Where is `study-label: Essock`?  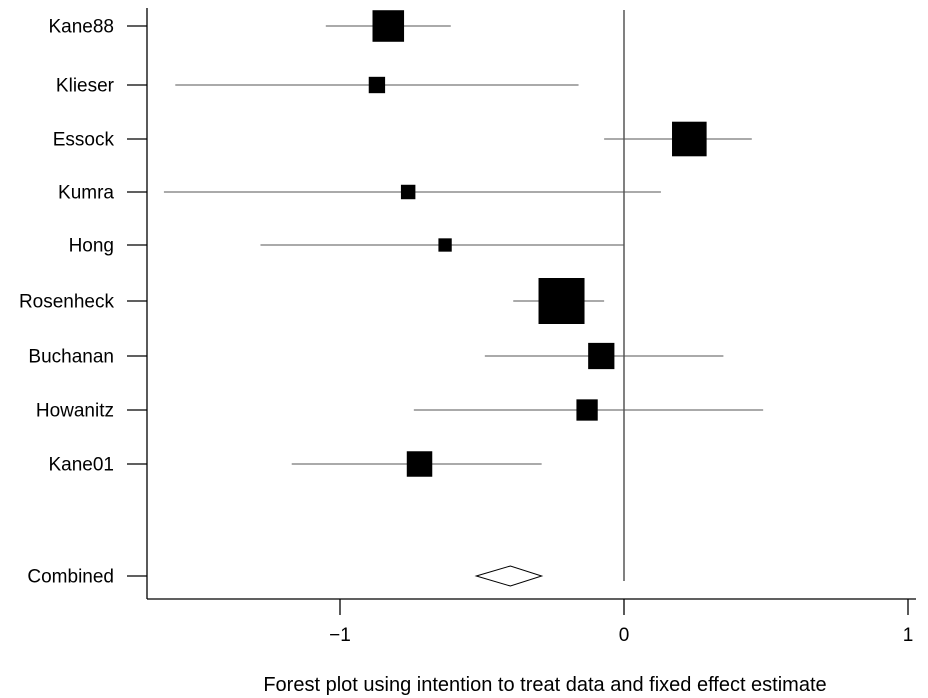 study-label: Essock is located at coordinates (84, 140).